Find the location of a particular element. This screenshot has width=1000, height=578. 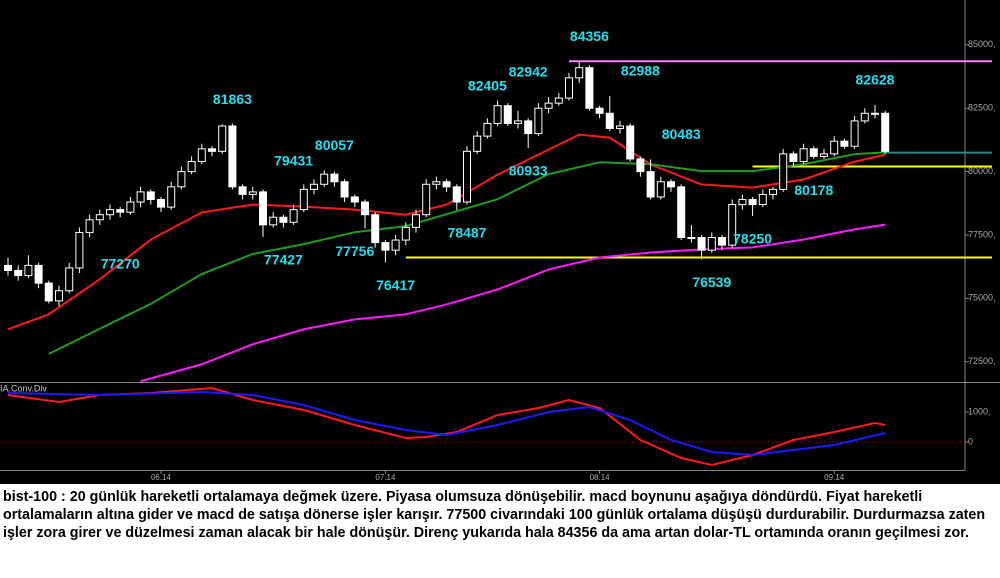

y-tick-label: 75000, is located at coordinates (982, 298).